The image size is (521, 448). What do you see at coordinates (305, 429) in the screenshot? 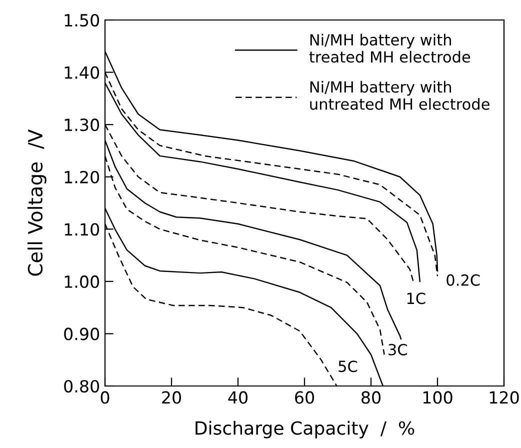
I see `x-axis-title: Discharge Capacity / %` at bounding box center [305, 429].